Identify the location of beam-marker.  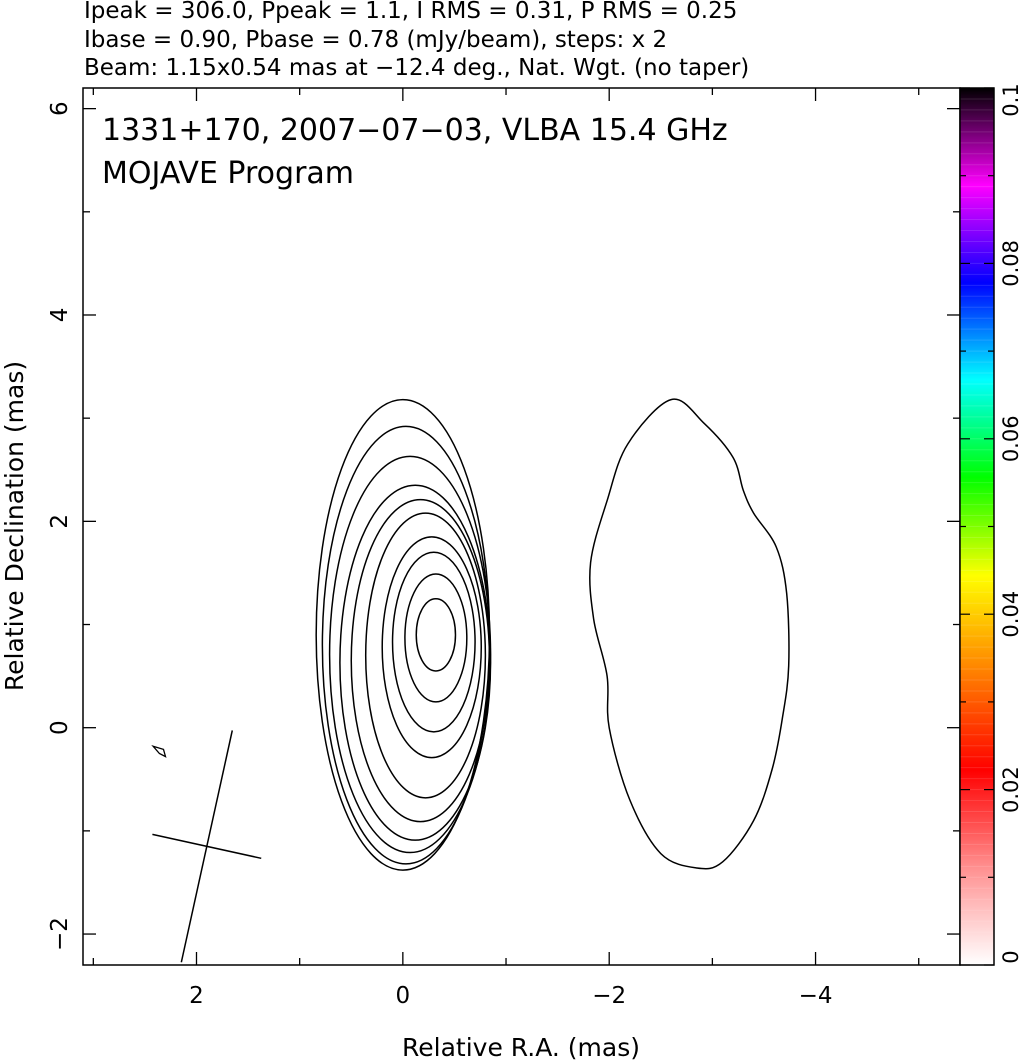
(207, 846).